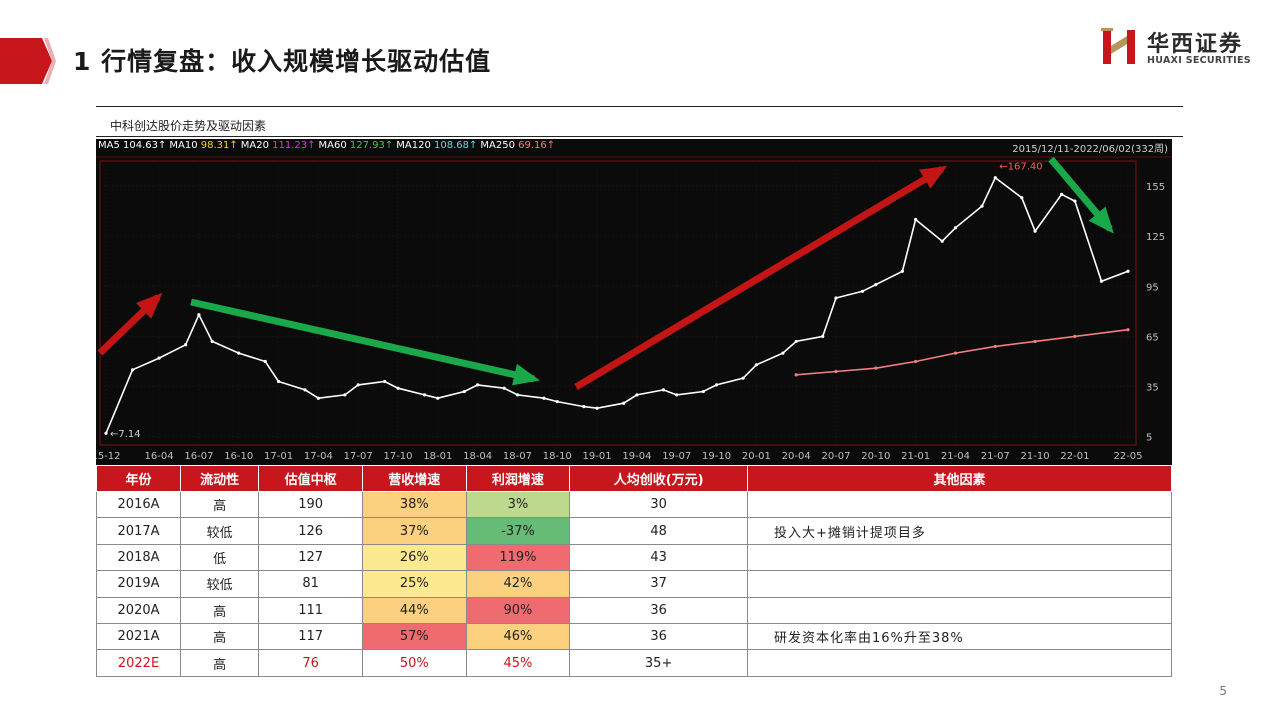  What do you see at coordinates (310, 557) in the screenshot?
I see `table-cell-valuation: 127` at bounding box center [310, 557].